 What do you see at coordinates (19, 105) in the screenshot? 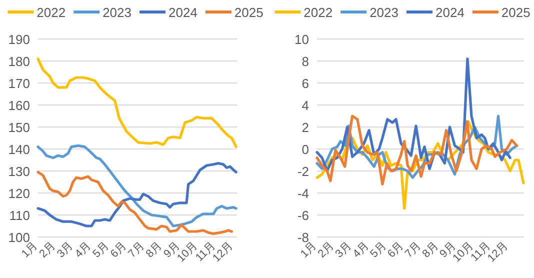
I see `y-tick-label: 160` at bounding box center [19, 105].